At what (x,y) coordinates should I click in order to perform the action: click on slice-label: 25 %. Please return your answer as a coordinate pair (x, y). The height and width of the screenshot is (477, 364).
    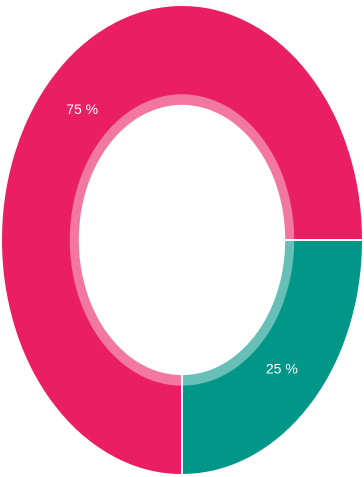
    Looking at the image, I should click on (282, 368).